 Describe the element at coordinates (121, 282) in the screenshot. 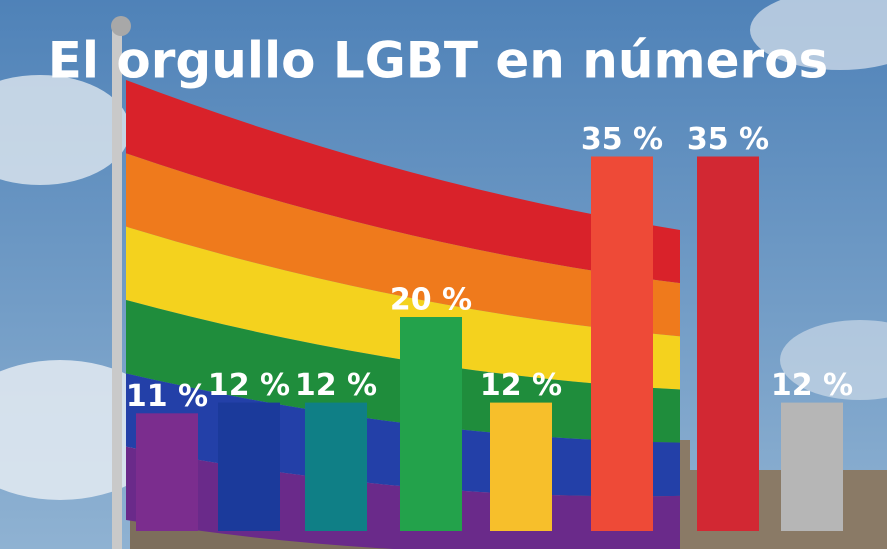

I see `flag-pole` at that location.